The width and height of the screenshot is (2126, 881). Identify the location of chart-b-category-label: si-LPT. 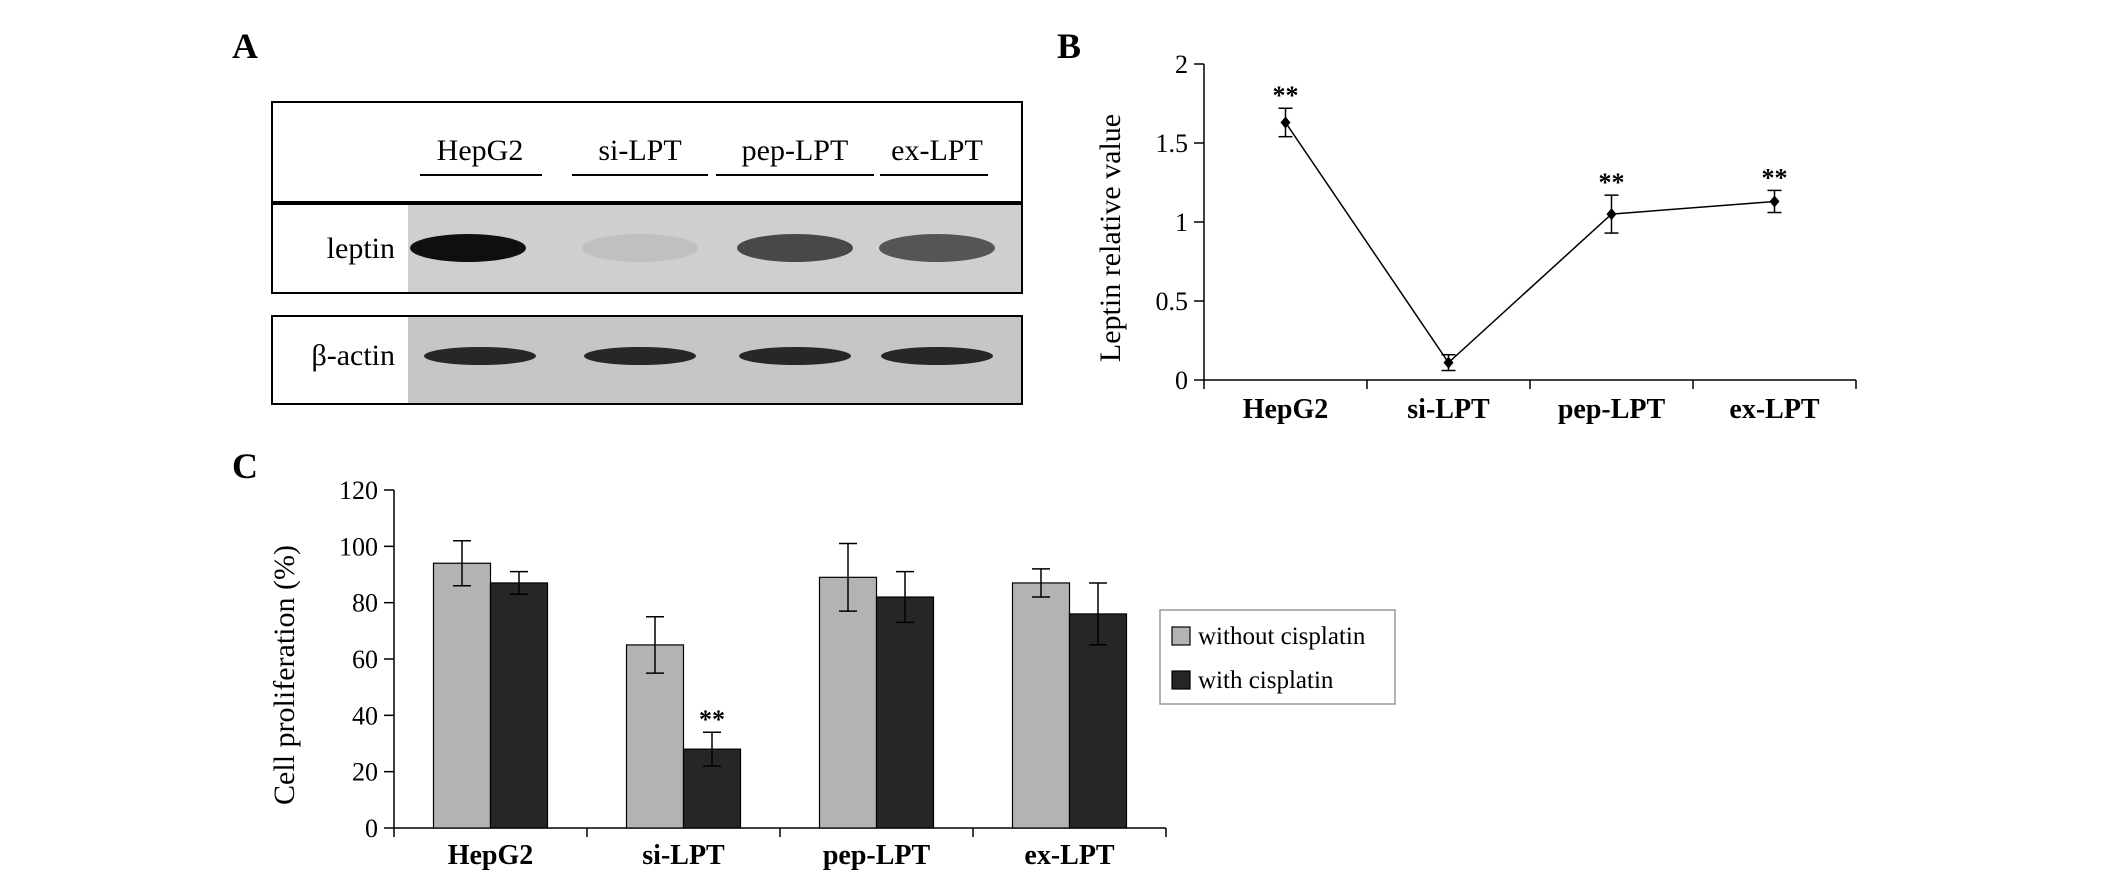
(1448, 409).